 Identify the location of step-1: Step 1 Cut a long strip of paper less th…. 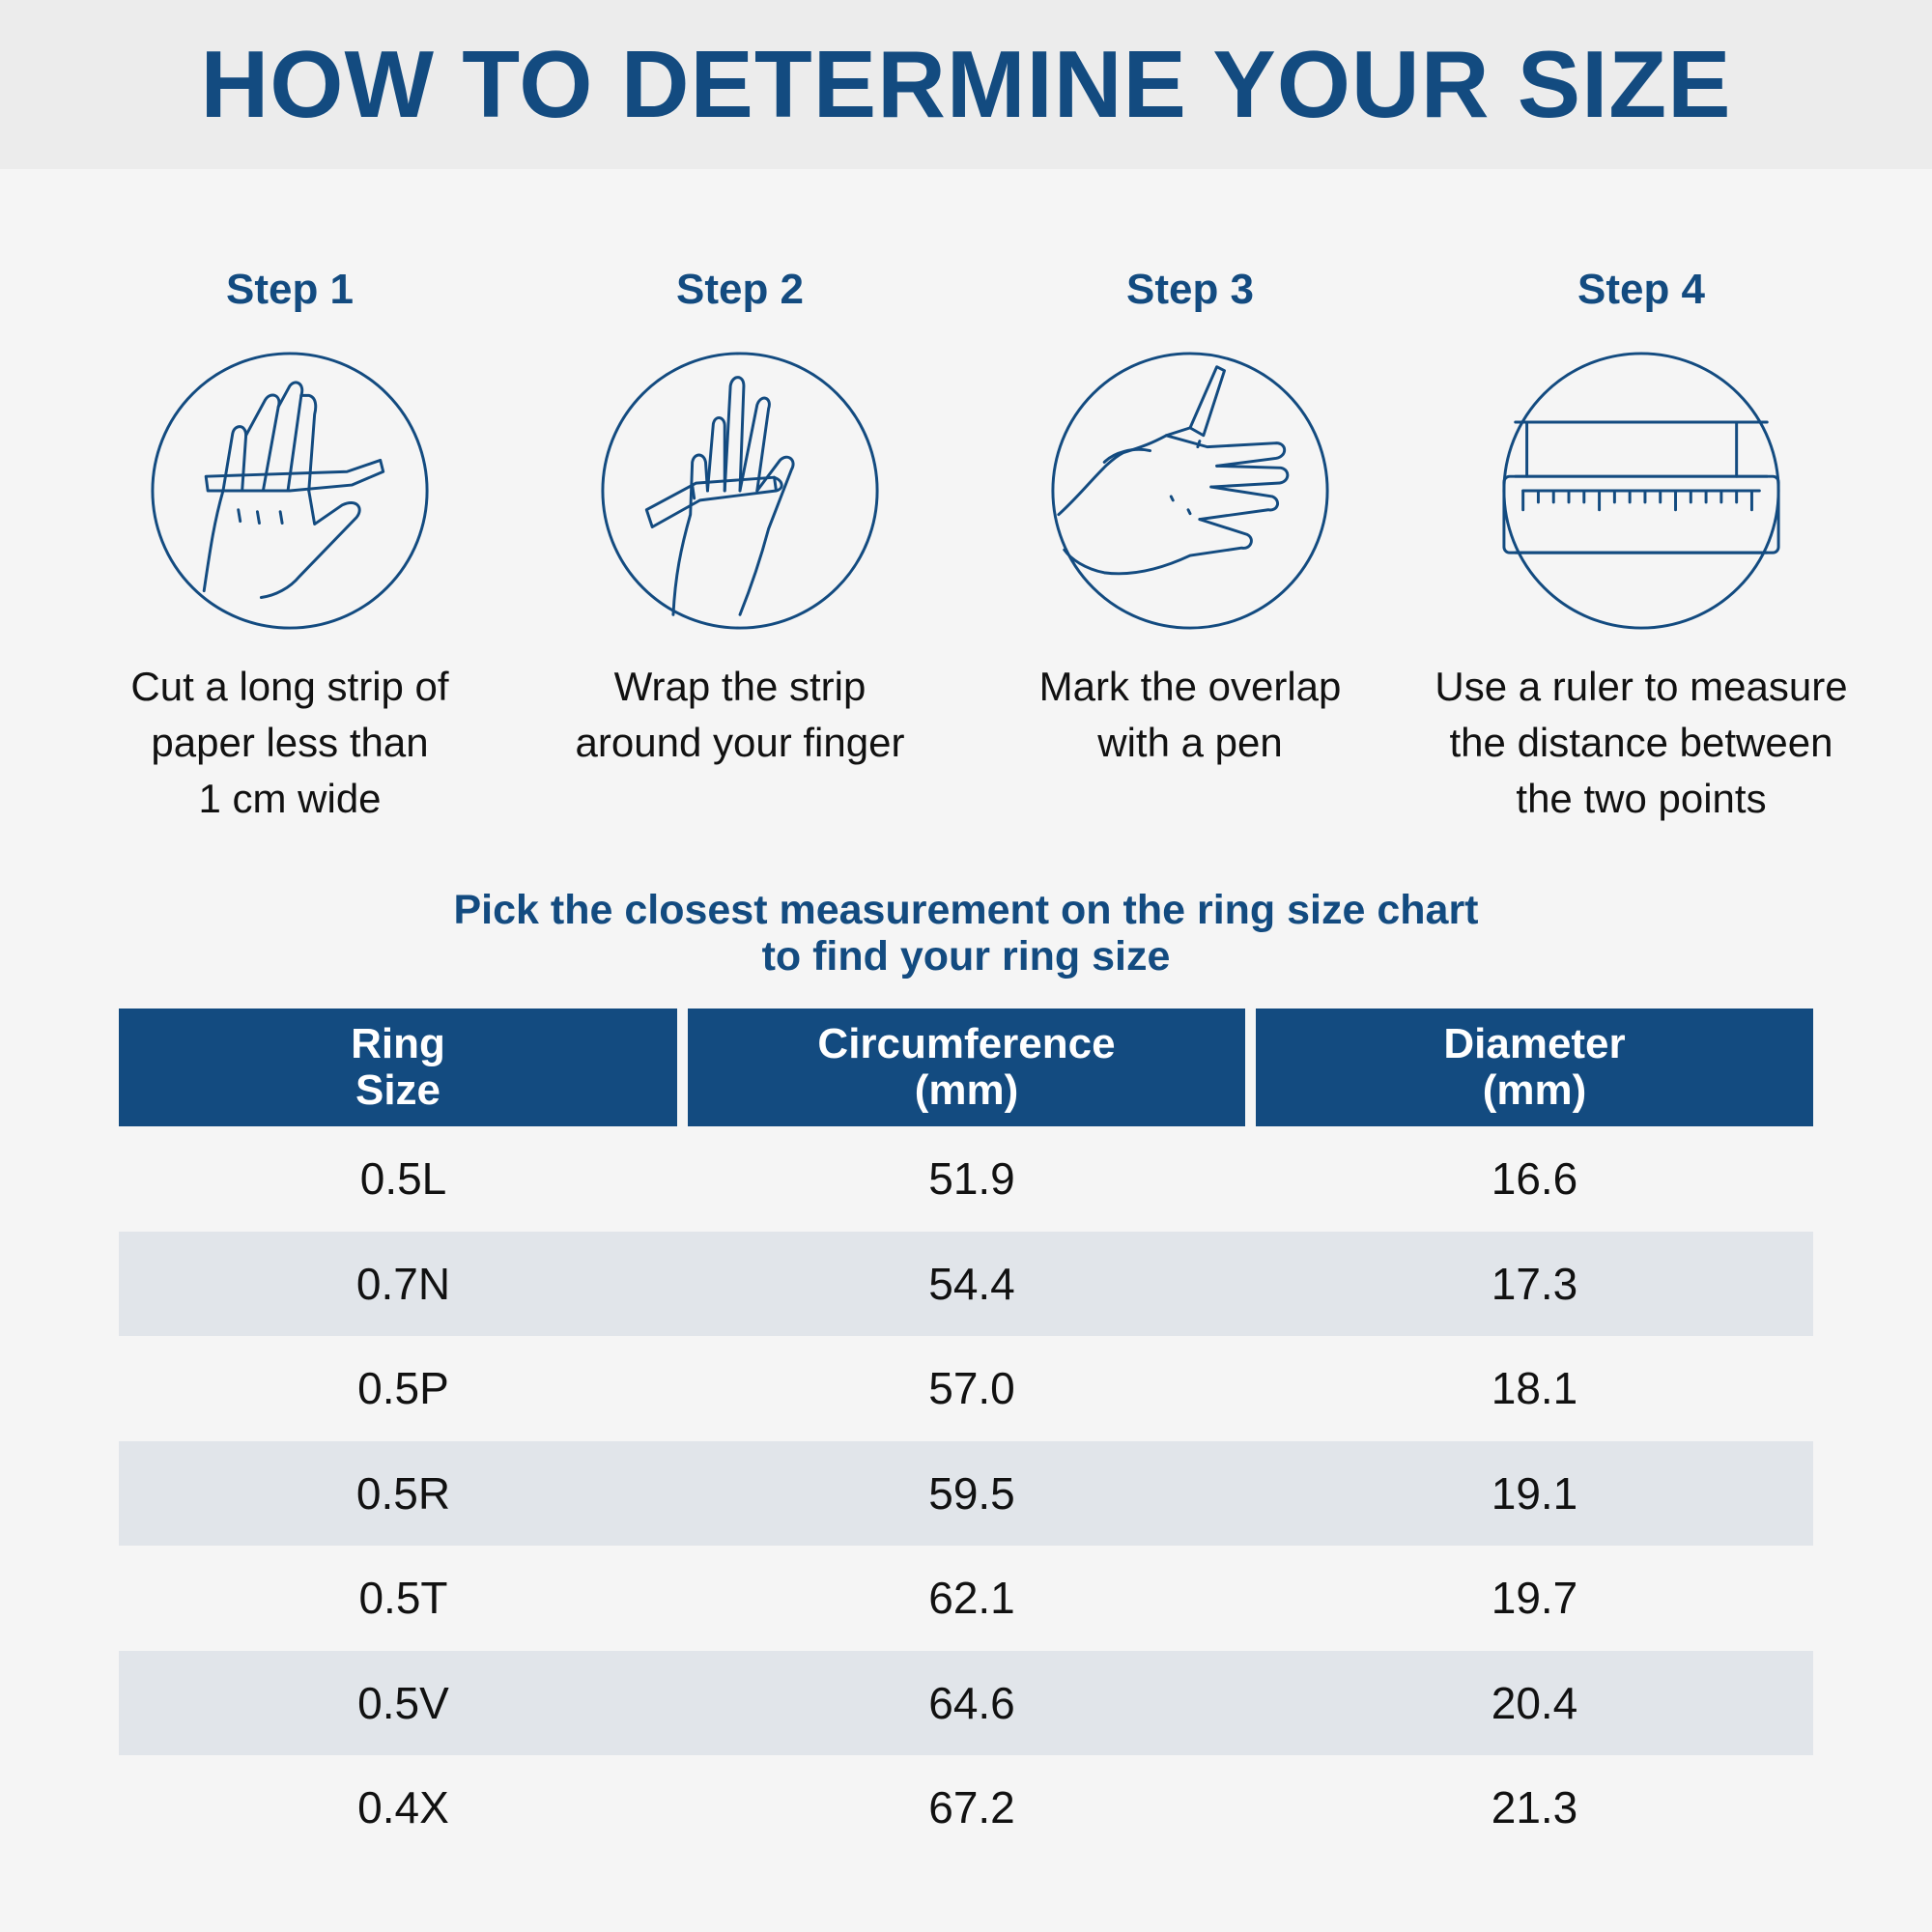
(289, 544).